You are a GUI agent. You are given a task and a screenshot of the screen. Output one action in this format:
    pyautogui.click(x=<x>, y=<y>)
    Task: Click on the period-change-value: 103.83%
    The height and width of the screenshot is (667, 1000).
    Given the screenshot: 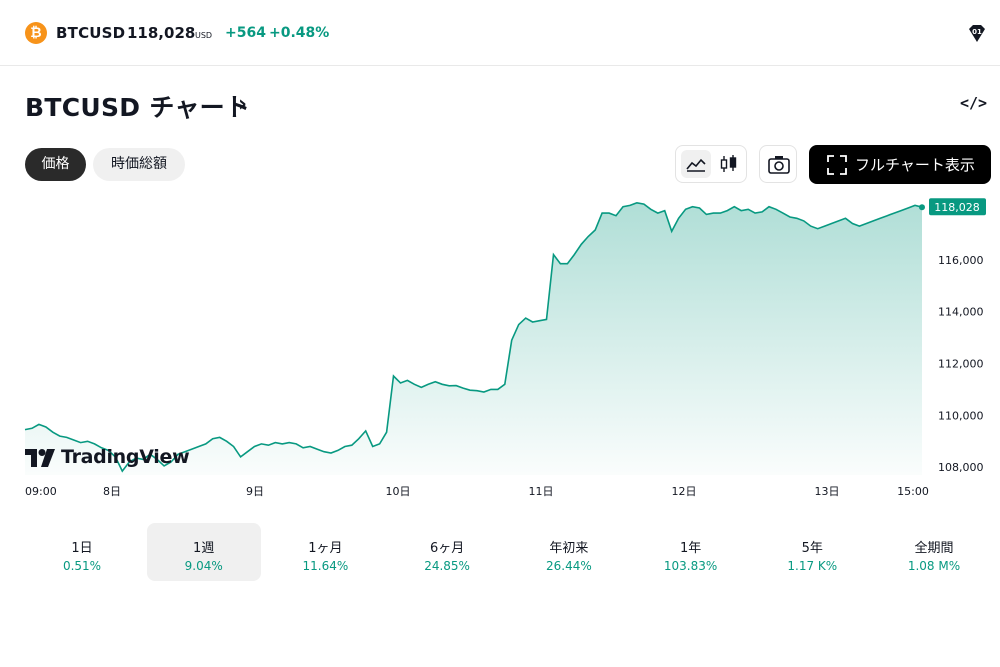 What is the action you would take?
    pyautogui.click(x=690, y=566)
    